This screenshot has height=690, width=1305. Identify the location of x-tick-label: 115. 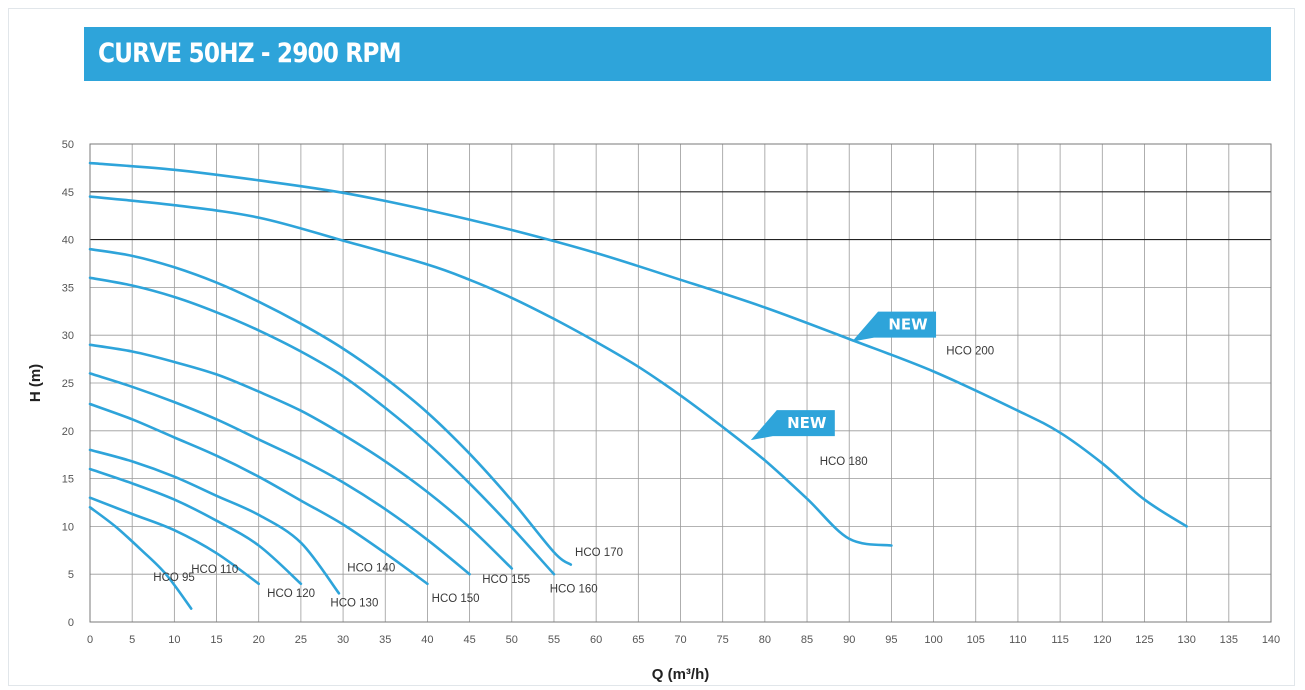
(1060, 640).